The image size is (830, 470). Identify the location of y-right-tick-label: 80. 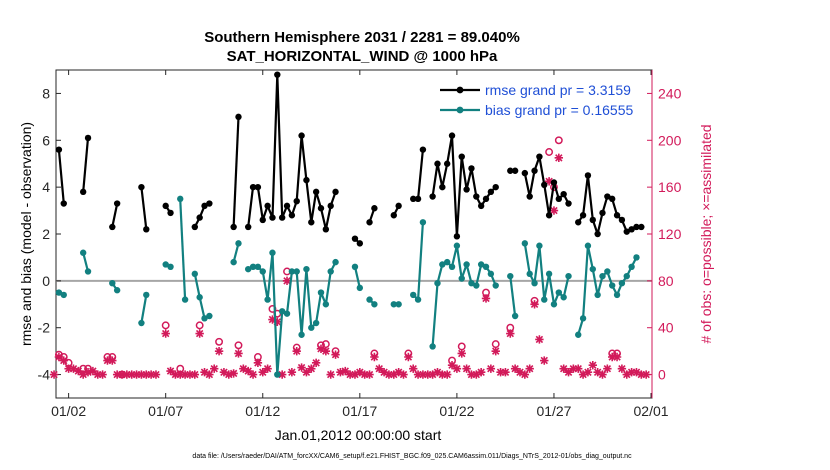
(666, 281).